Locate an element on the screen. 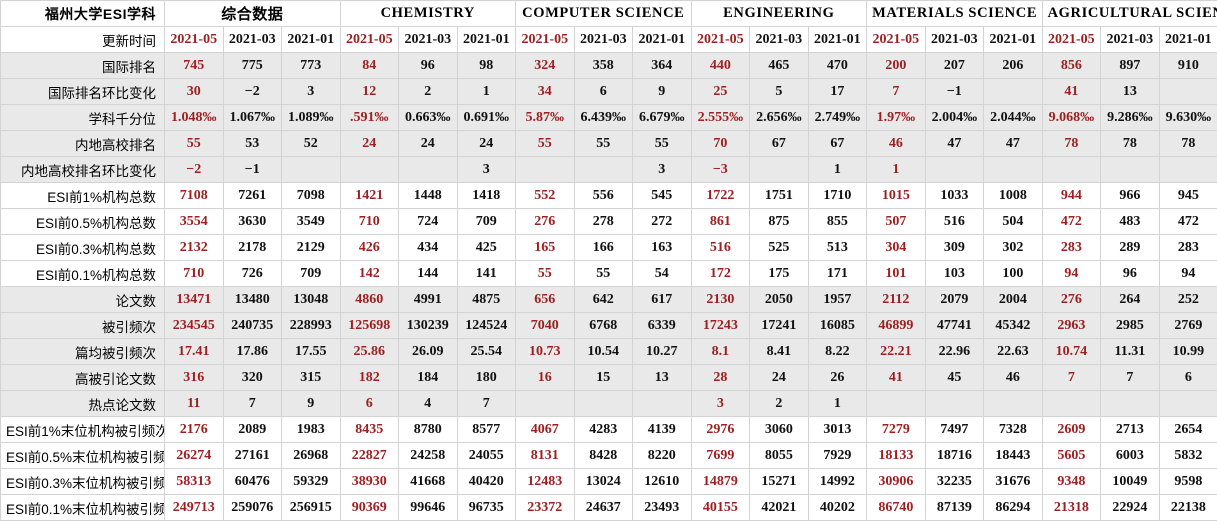 The image size is (1217, 521). data-cell: 6003 is located at coordinates (1130, 456).